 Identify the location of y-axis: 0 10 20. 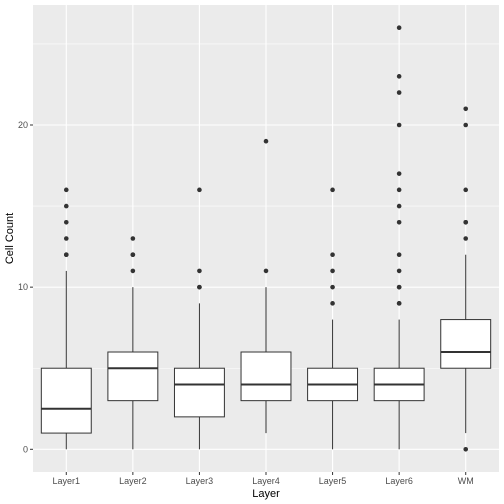
(25, 287).